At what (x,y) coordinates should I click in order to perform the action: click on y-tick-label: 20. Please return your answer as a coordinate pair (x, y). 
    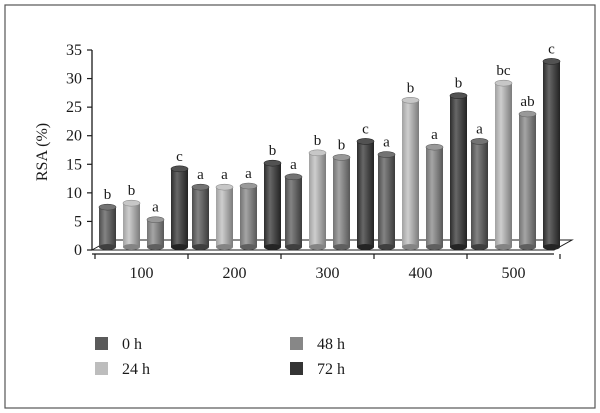
    Looking at the image, I should click on (74, 136).